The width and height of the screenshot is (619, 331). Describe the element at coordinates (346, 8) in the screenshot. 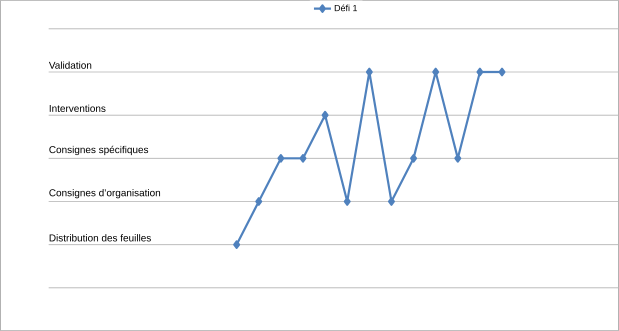

I see `legend-label: Défi 1` at that location.